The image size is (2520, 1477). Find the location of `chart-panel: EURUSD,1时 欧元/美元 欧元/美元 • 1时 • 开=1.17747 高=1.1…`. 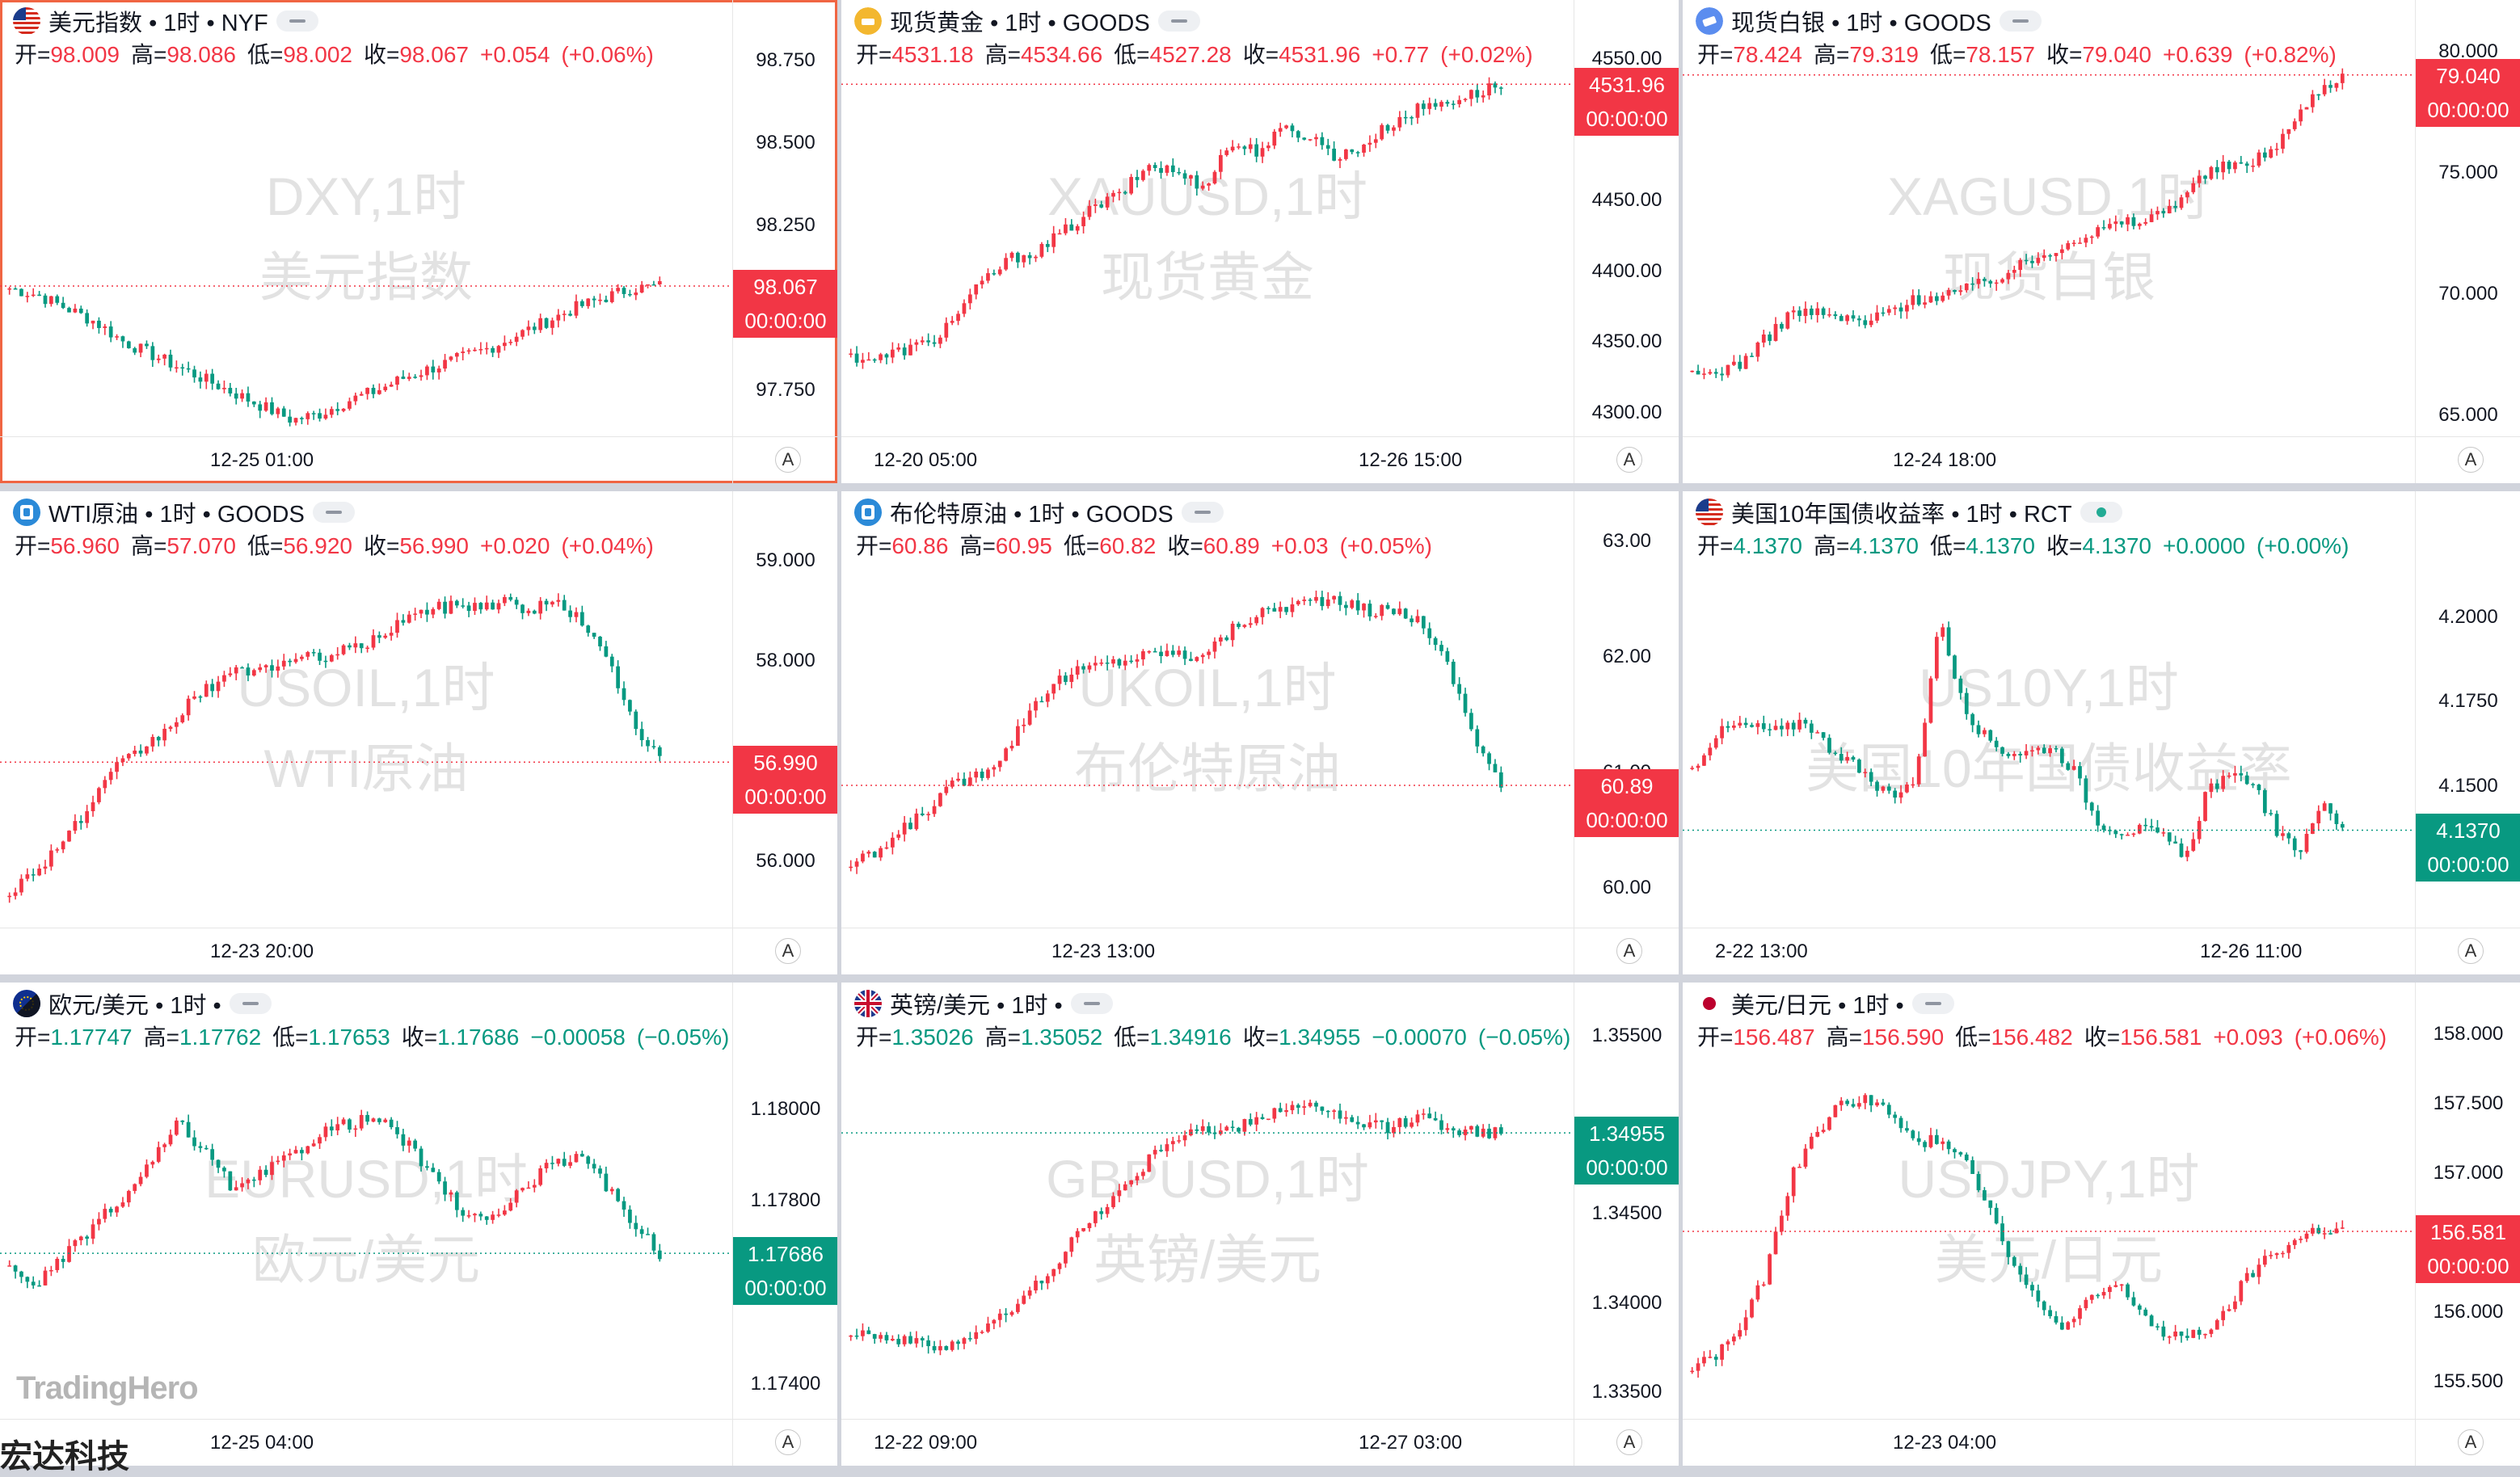

chart-panel: EURUSD,1时 欧元/美元 欧元/美元 • 1时 • 开=1.17747 高=1.1… is located at coordinates (418, 1224).